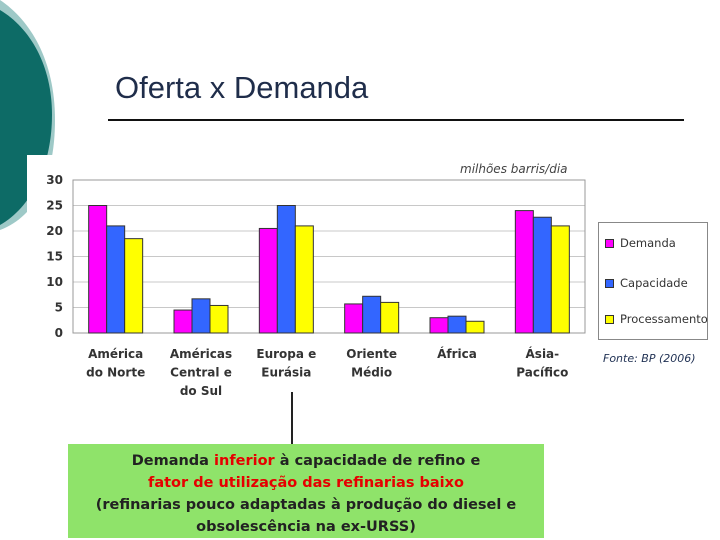 This screenshot has height=540, width=720. Describe the element at coordinates (292, 419) in the screenshot. I see `callout-connector-line` at that location.